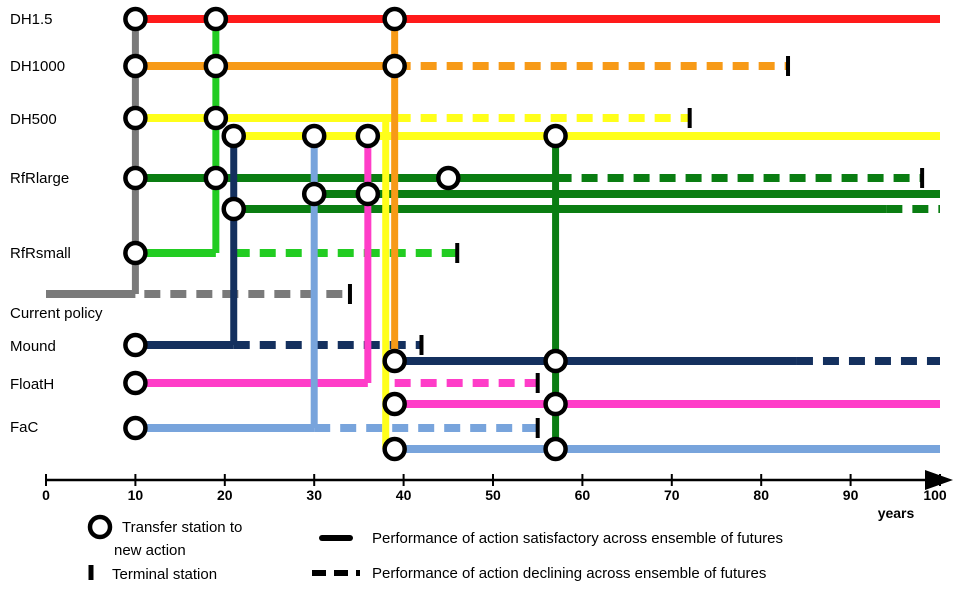 This screenshot has height=590, width=960. Describe the element at coordinates (896, 513) in the screenshot. I see `x-axis-label: years` at that location.